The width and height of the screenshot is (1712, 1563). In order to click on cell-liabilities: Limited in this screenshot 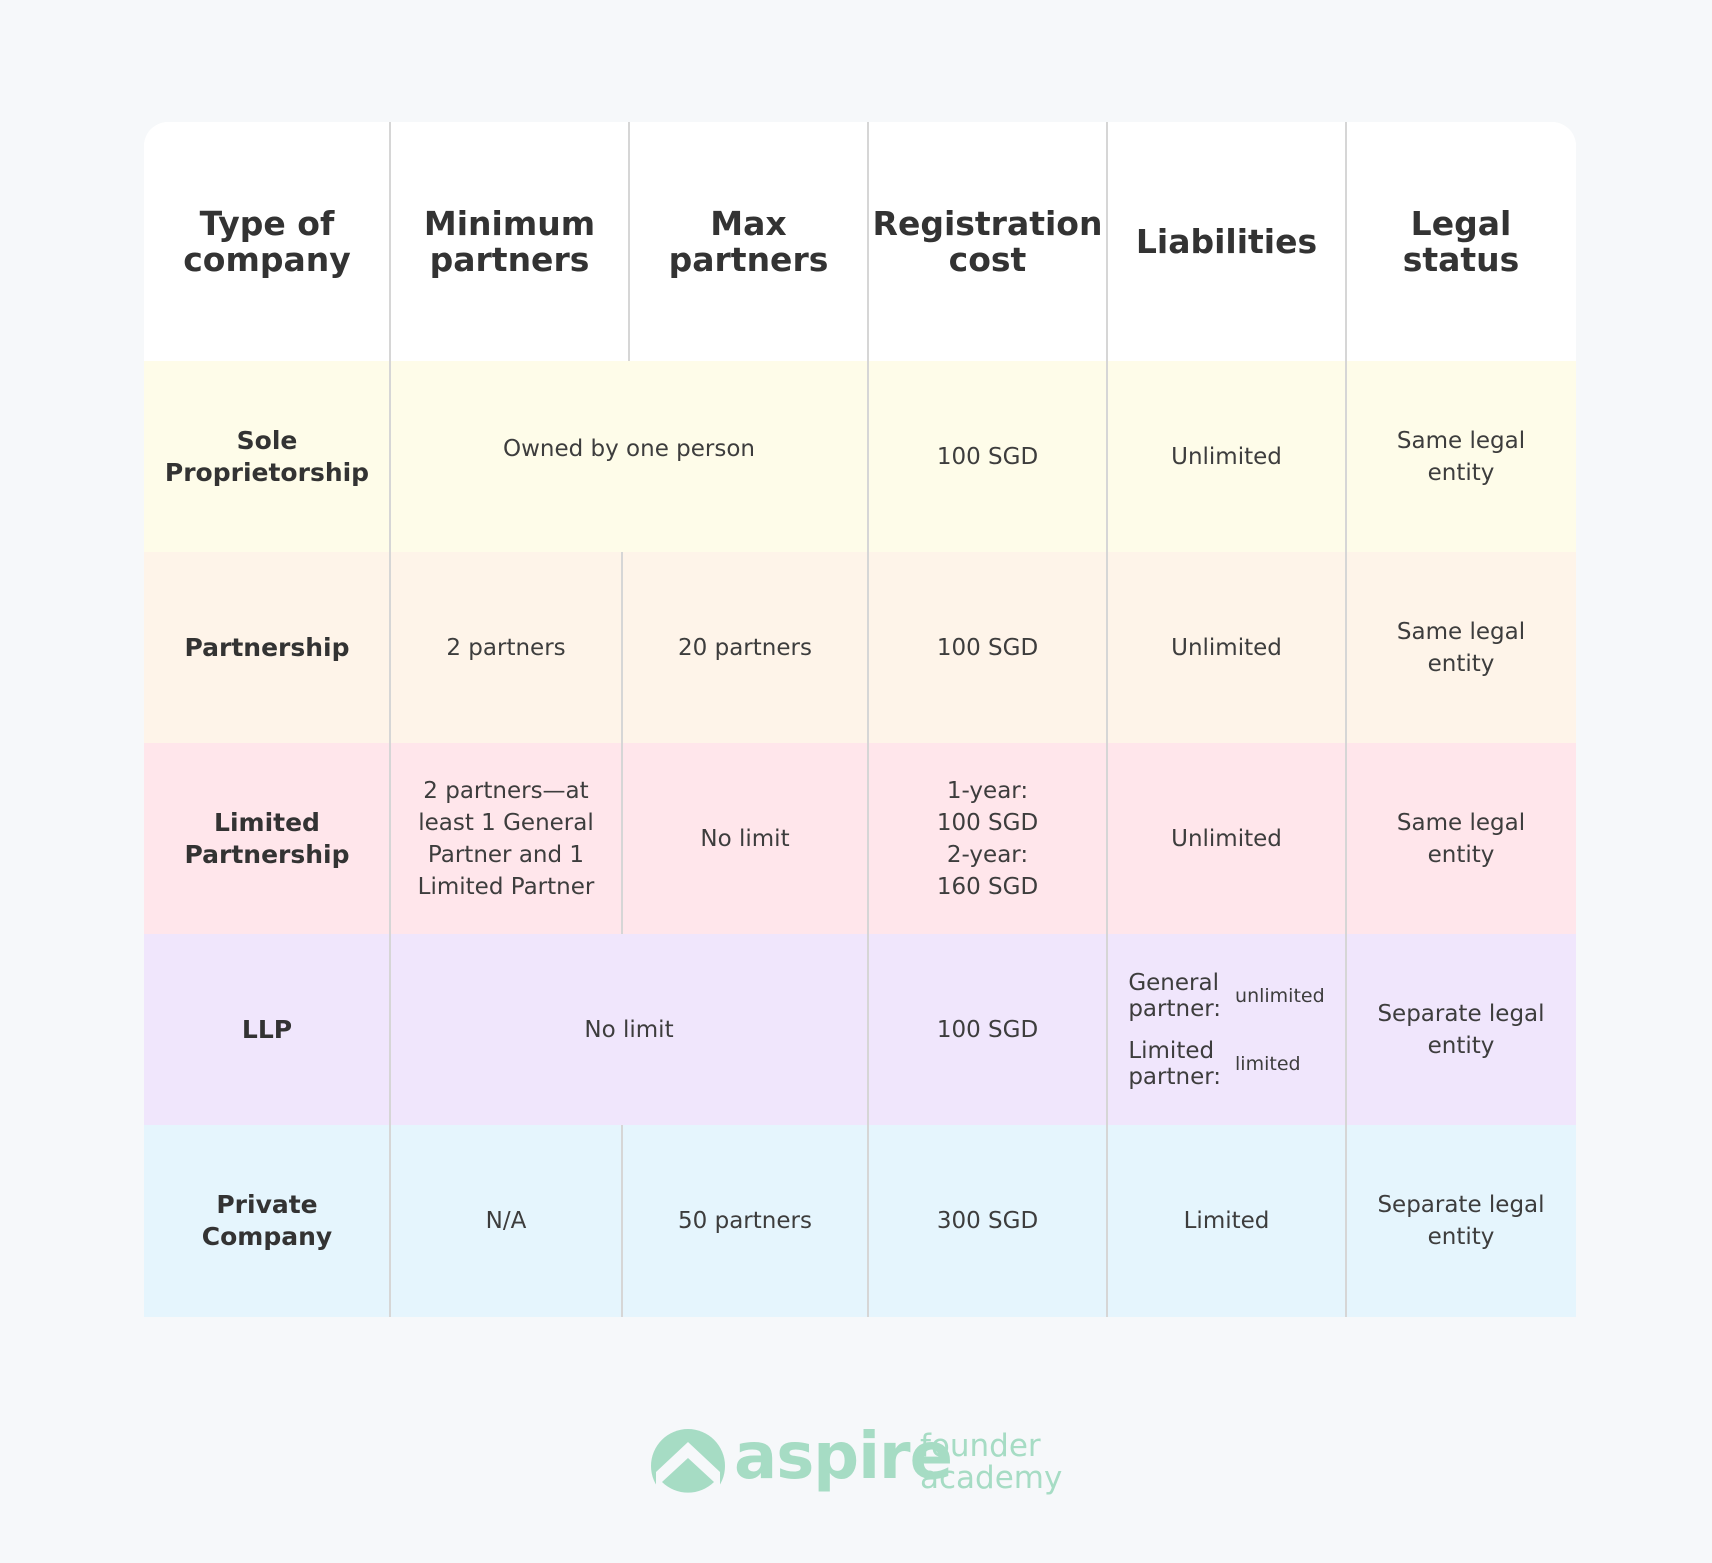, I will do `click(1226, 1221)`.